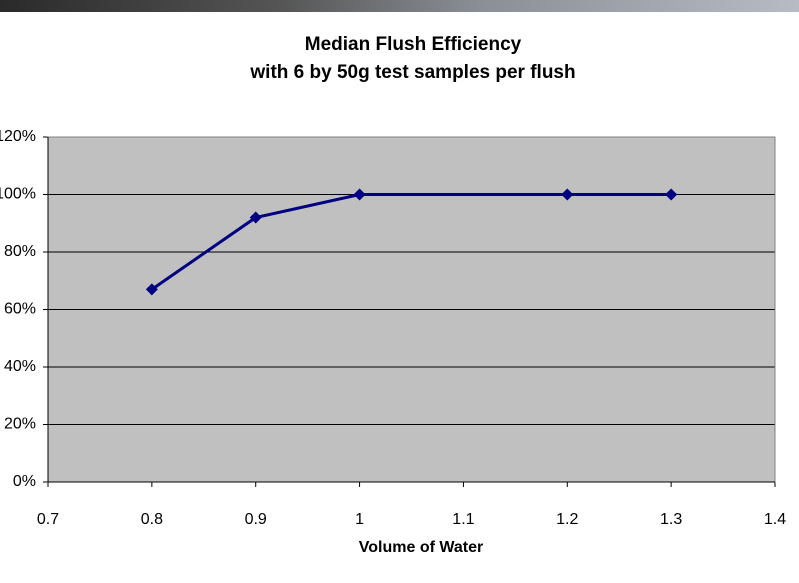 This screenshot has width=799, height=583. Describe the element at coordinates (421, 547) in the screenshot. I see `x-axis-title: Volume of Water` at that location.